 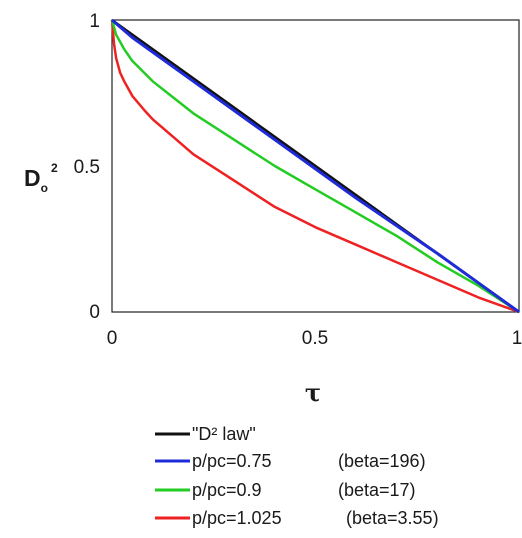 What do you see at coordinates (232, 461) in the screenshot?
I see `legend-label-1: p/pc=0.75` at bounding box center [232, 461].